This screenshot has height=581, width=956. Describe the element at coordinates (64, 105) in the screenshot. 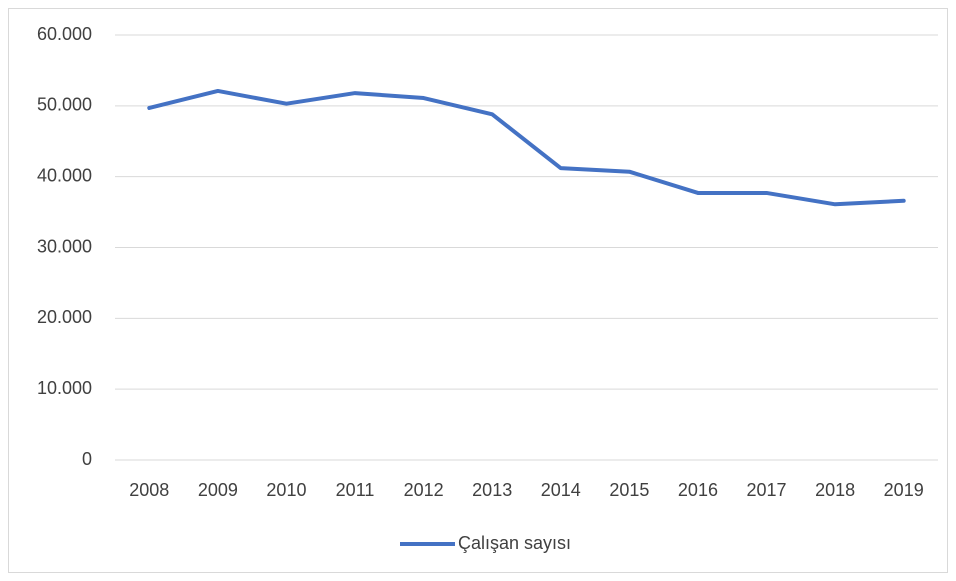

I see `y-tick-label: 50.000` at that location.